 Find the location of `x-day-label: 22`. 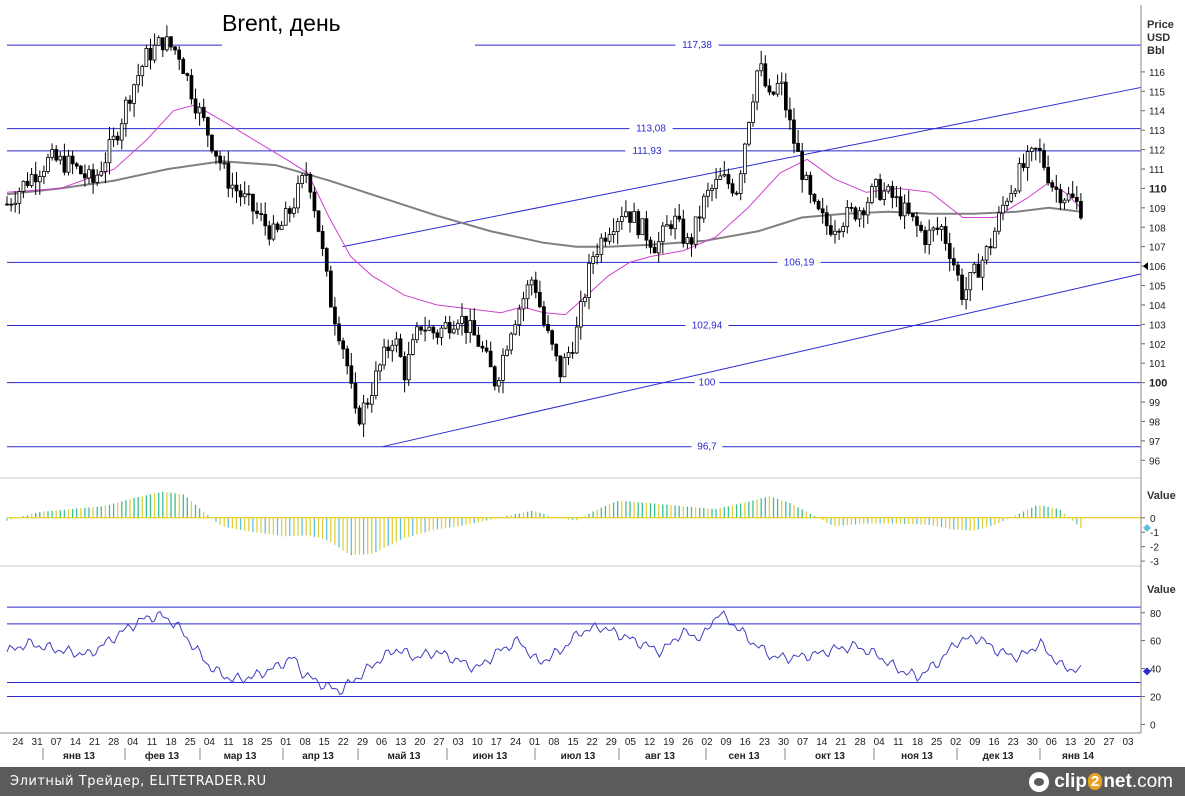

x-day-label: 22 is located at coordinates (344, 742).